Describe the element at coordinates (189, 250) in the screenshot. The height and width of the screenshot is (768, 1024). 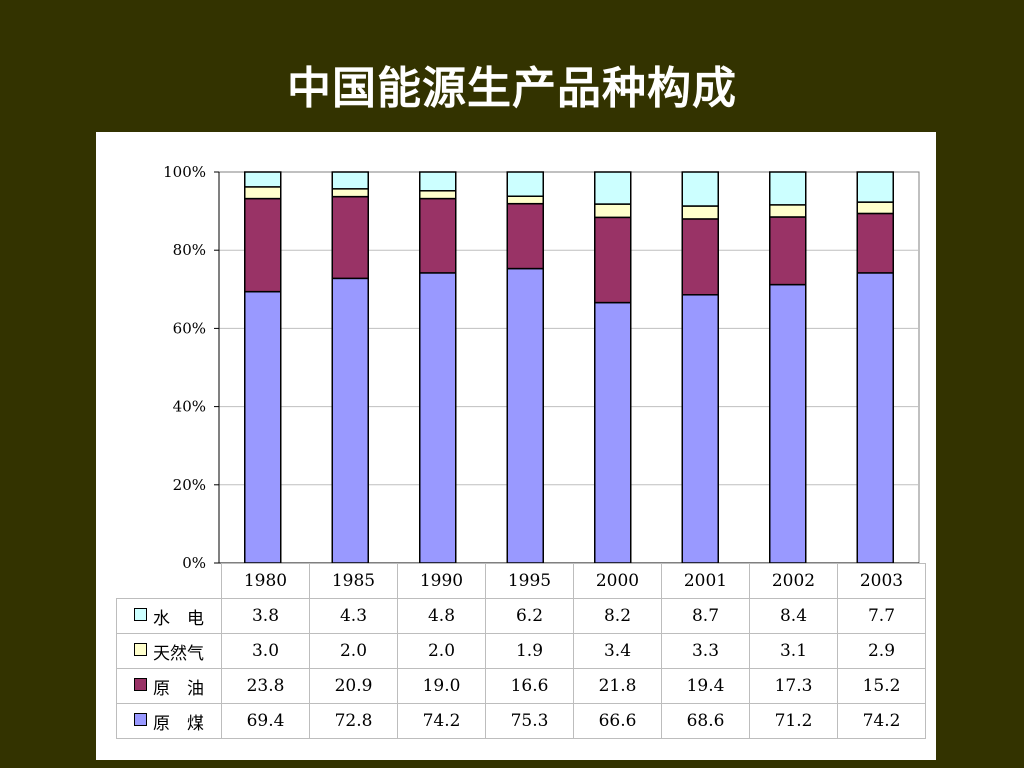
I see `y-tick-label: 80%` at that location.